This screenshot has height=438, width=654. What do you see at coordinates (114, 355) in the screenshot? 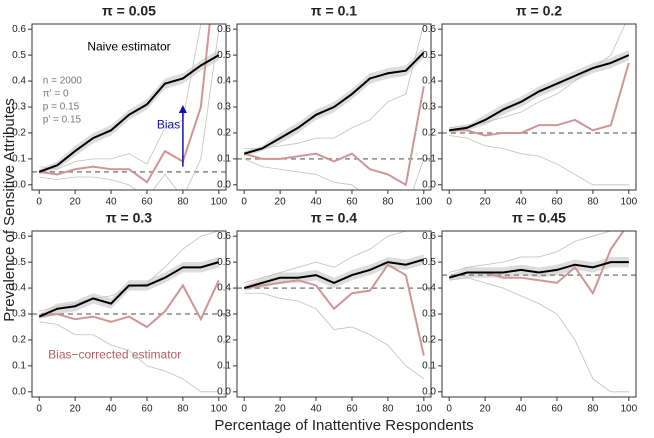
I see `annotation: Bias−corrected estimator` at bounding box center [114, 355].